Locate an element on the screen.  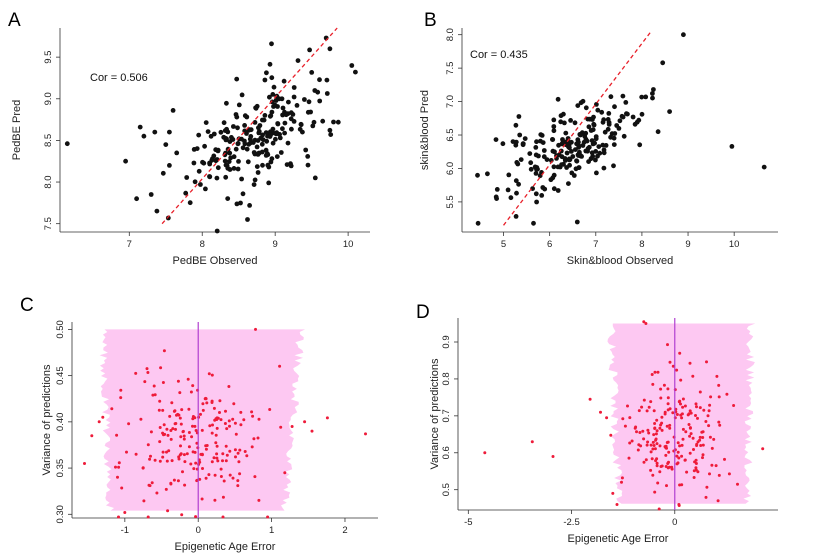
correlation-annotation: Cor = 0.435 is located at coordinates (499, 55).